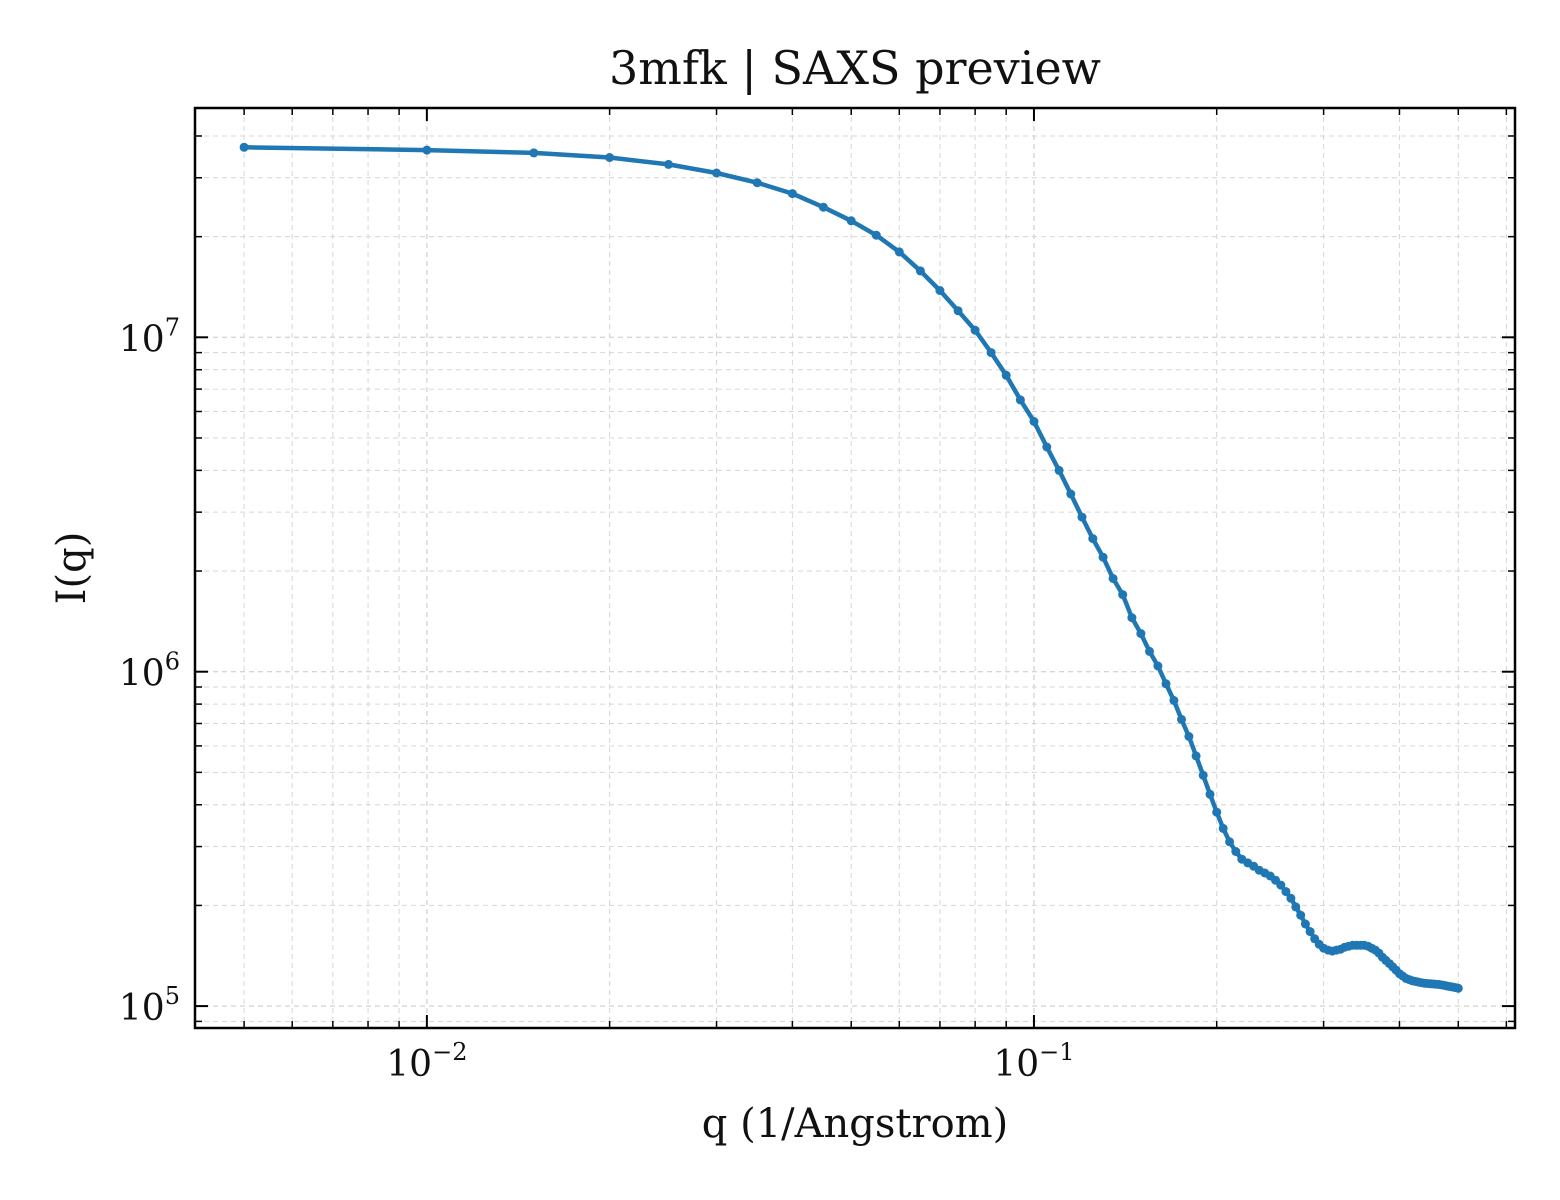  What do you see at coordinates (172, 327) in the screenshot?
I see `y-tick-label-exponent: 7` at bounding box center [172, 327].